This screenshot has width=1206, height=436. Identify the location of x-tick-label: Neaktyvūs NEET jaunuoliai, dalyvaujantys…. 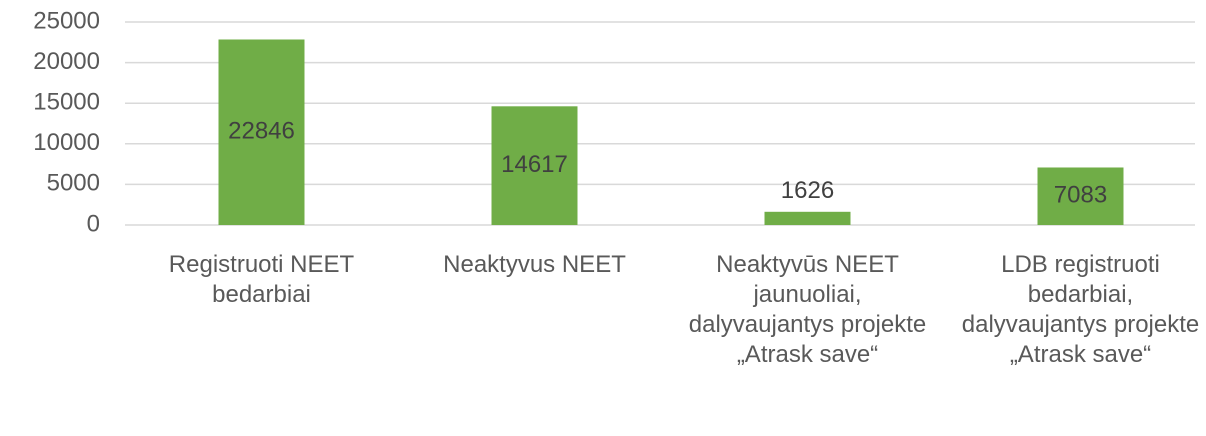
(807, 309).